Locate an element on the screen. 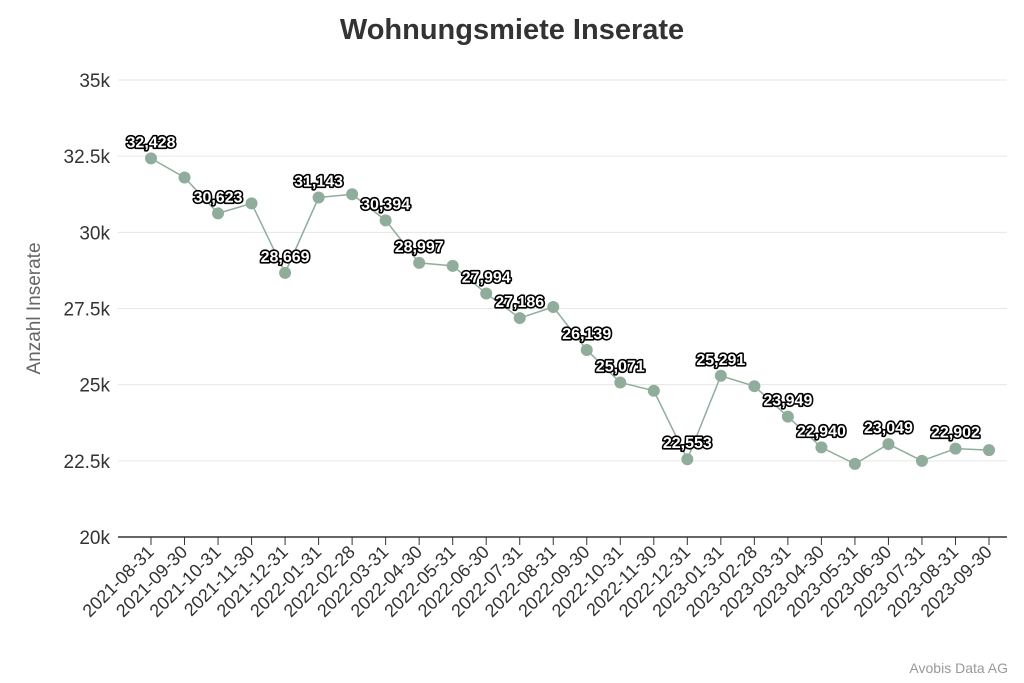  y-tick-label: 30k is located at coordinates (94, 233).